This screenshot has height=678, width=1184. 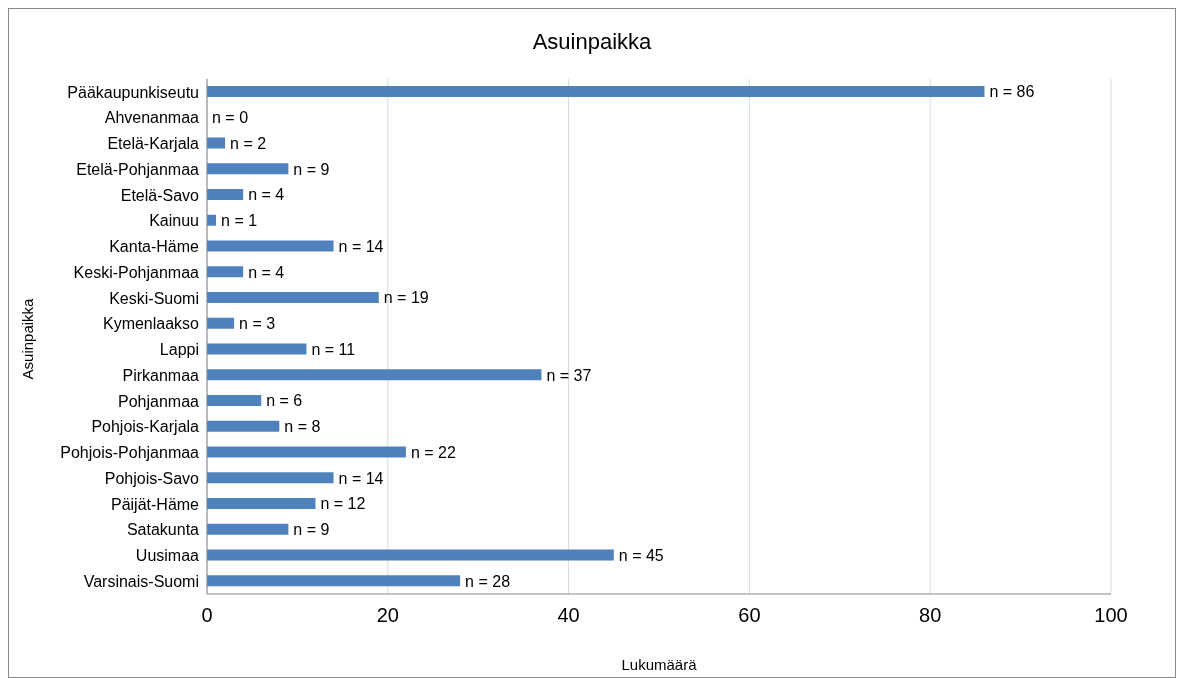 What do you see at coordinates (1012, 92) in the screenshot?
I see `data-label: n = 86` at bounding box center [1012, 92].